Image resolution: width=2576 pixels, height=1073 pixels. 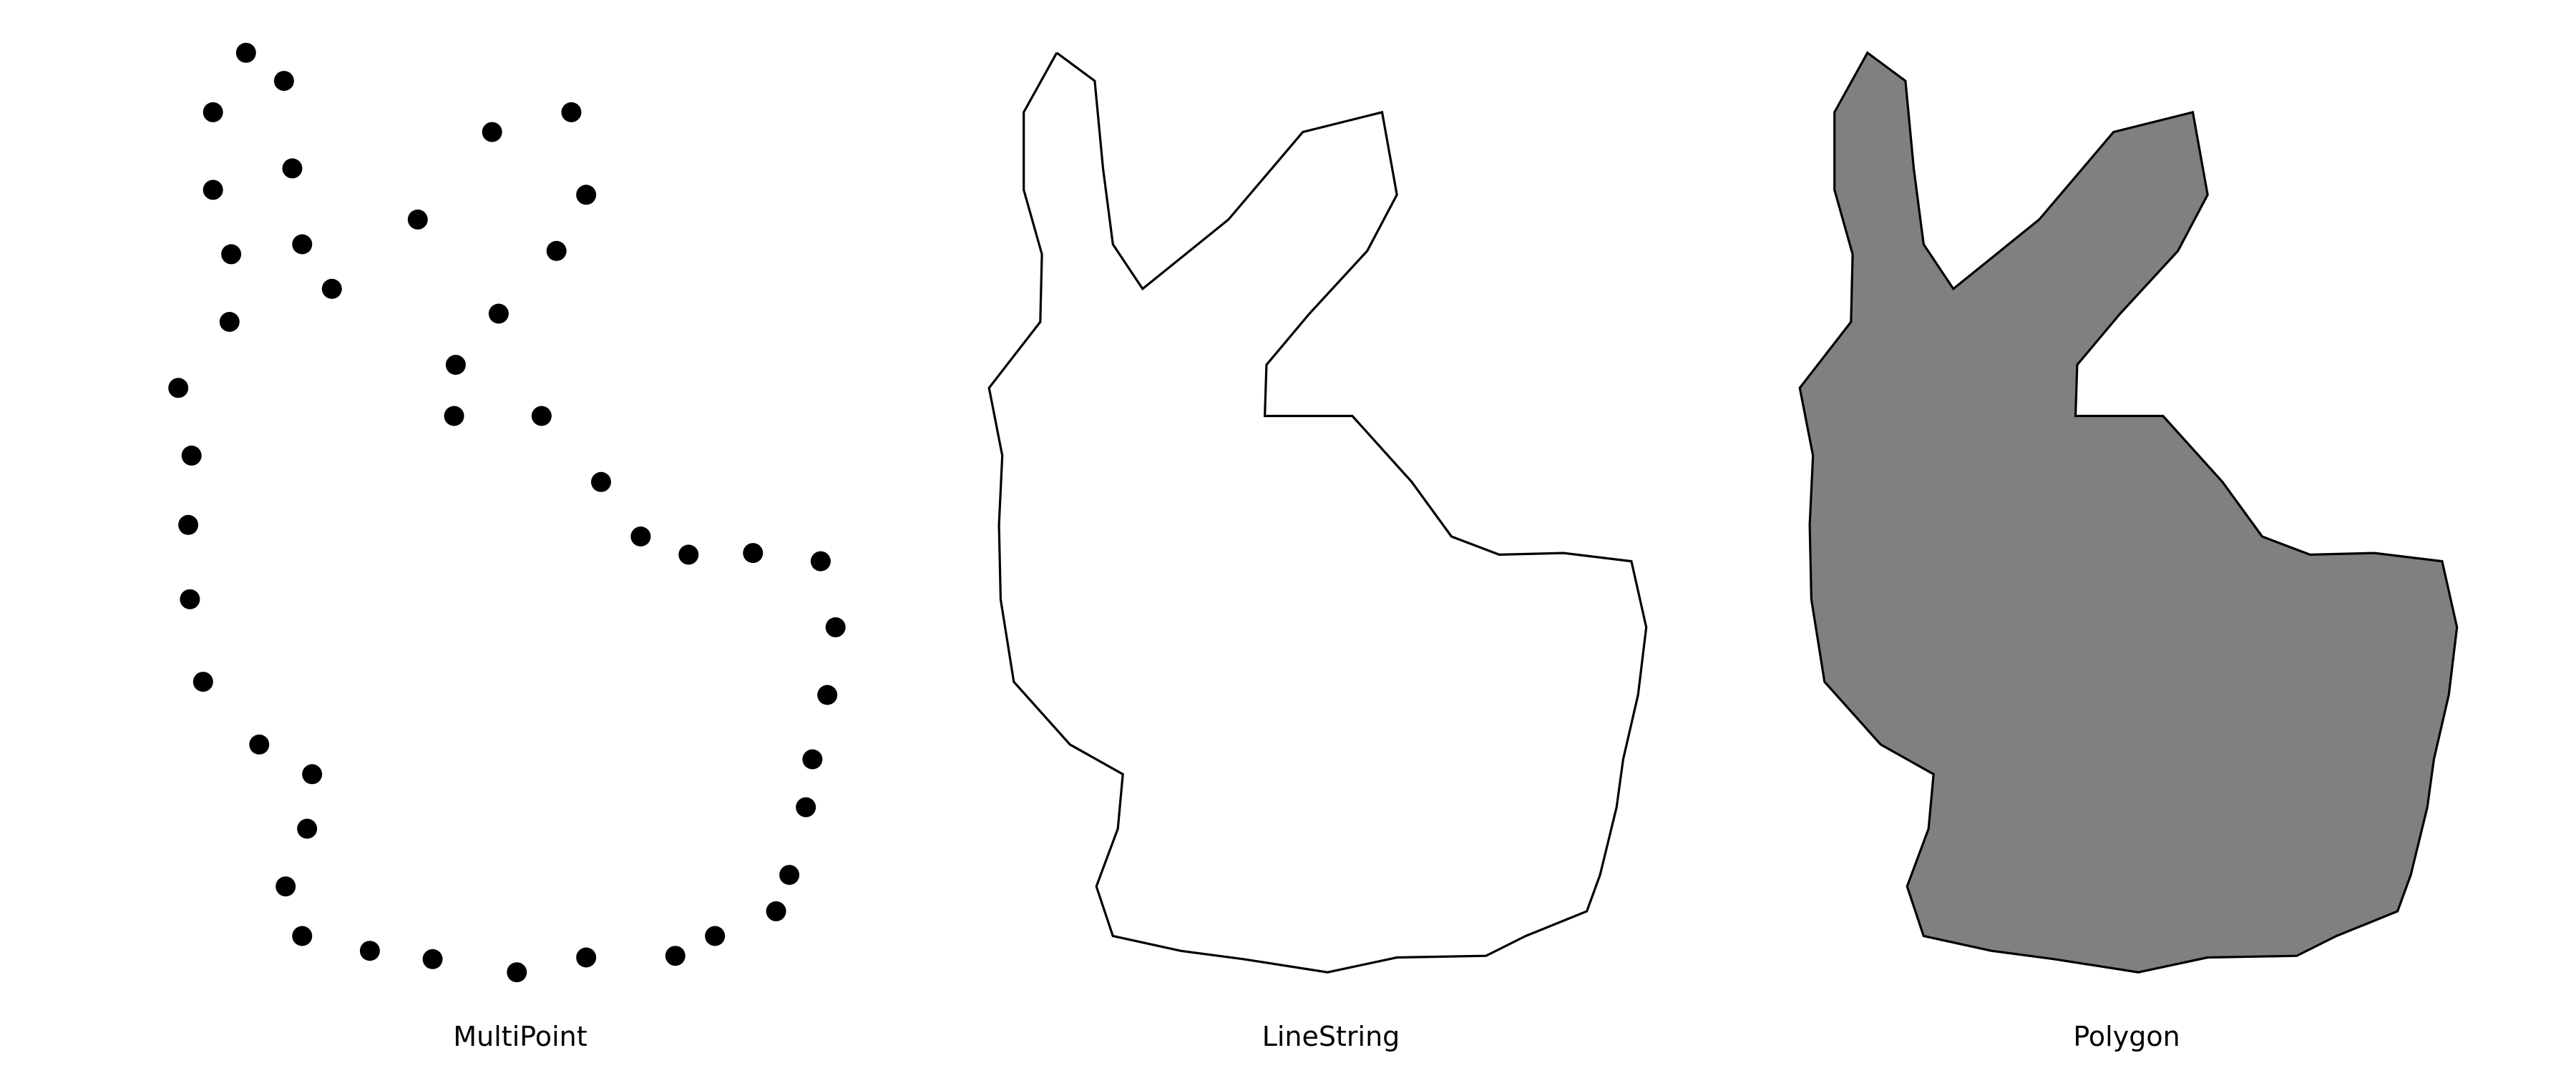 I want to click on polygon-label: Polygon, so click(x=2126, y=1036).